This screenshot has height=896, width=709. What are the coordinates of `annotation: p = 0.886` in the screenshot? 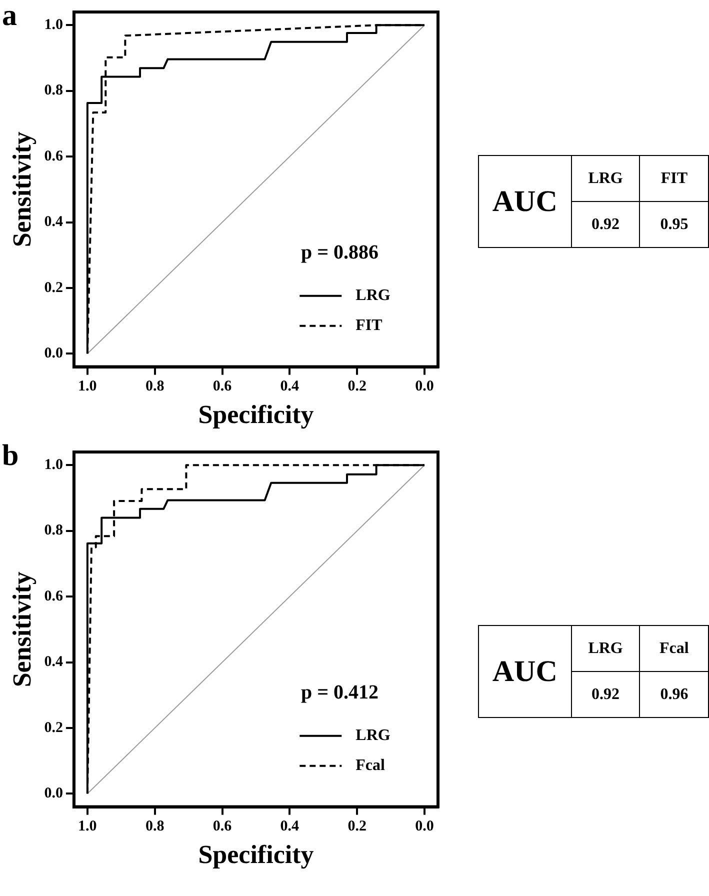 It's located at (339, 252).